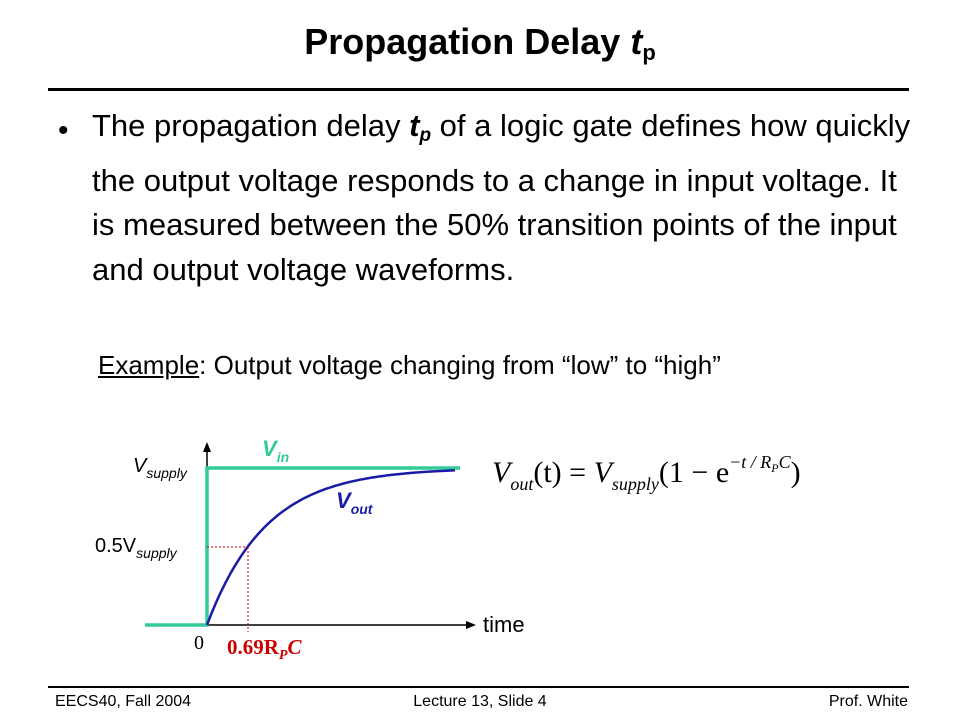 This screenshot has width=960, height=720. What do you see at coordinates (136, 548) in the screenshot?
I see `half-vsupply-label: 0.5Vsupply` at bounding box center [136, 548].